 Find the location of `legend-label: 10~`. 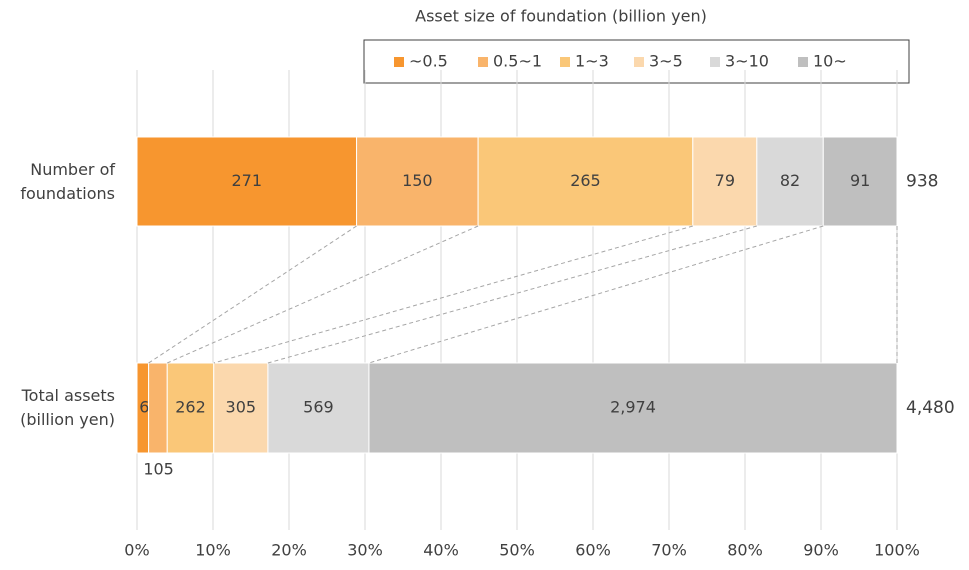

legend-label: 10~ is located at coordinates (830, 61).